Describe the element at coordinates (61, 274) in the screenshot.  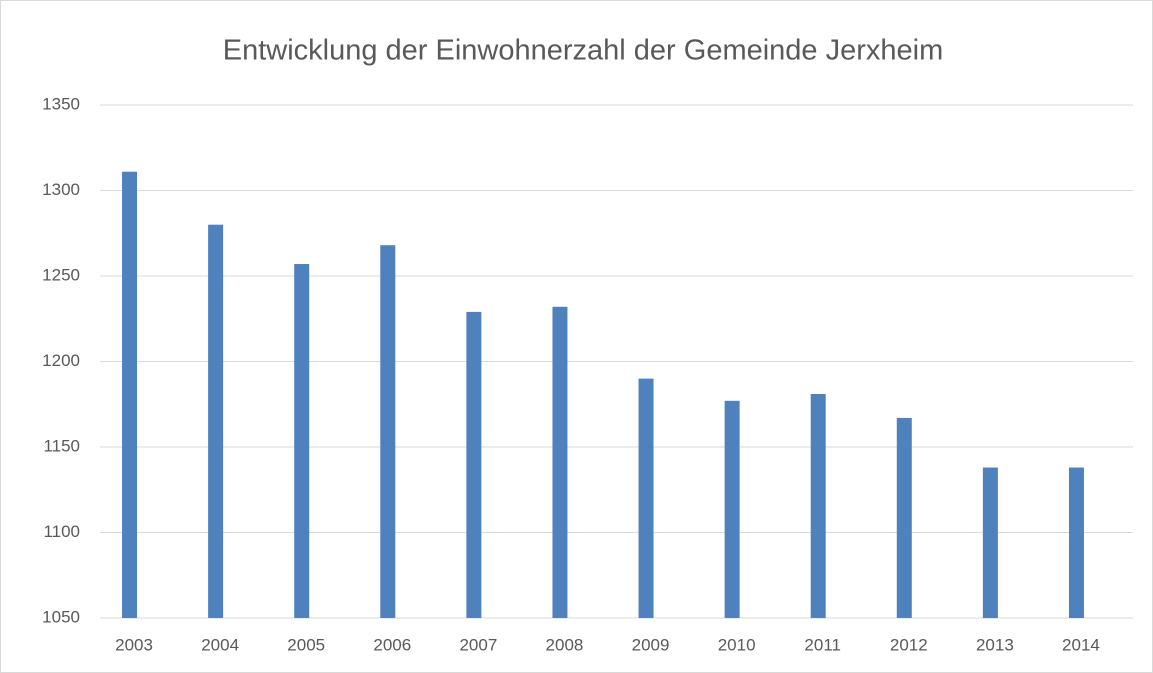
I see `y-tick-label: 1250` at that location.